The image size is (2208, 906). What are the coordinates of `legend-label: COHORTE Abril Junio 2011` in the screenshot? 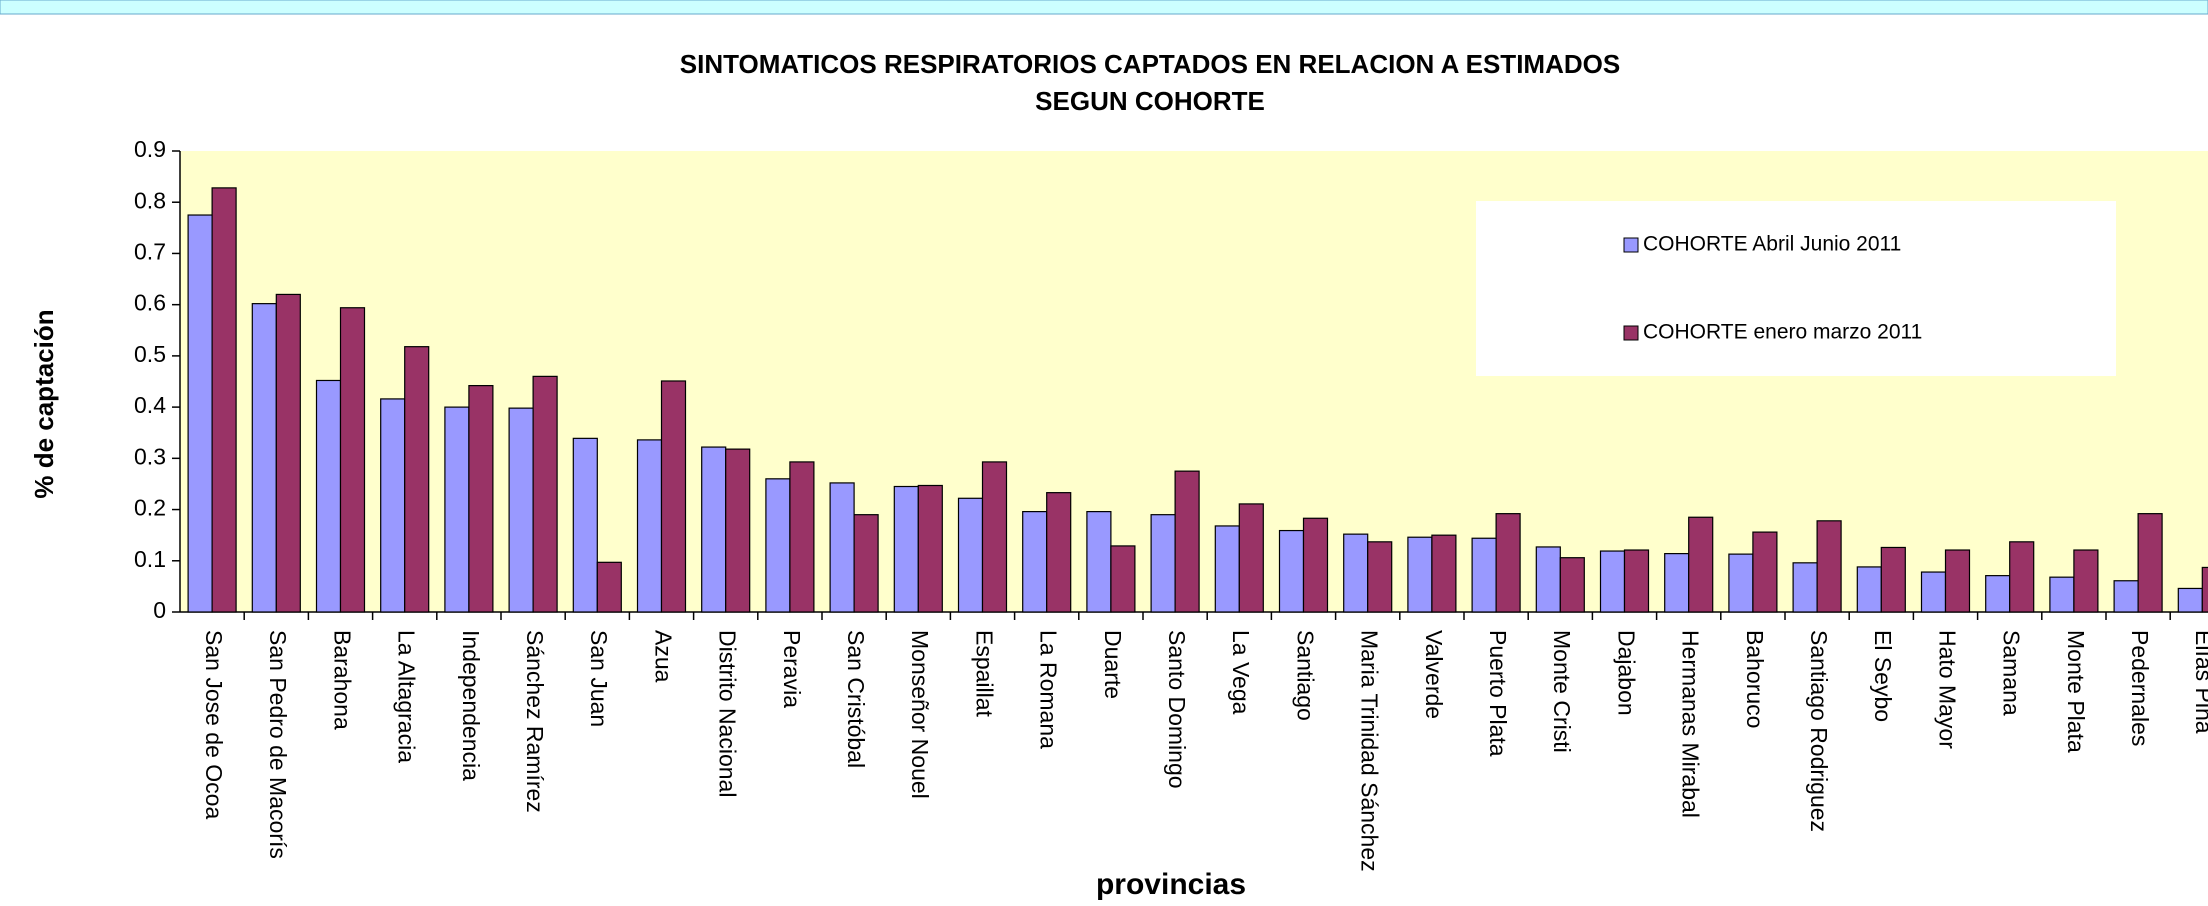 It's located at (1772, 244).